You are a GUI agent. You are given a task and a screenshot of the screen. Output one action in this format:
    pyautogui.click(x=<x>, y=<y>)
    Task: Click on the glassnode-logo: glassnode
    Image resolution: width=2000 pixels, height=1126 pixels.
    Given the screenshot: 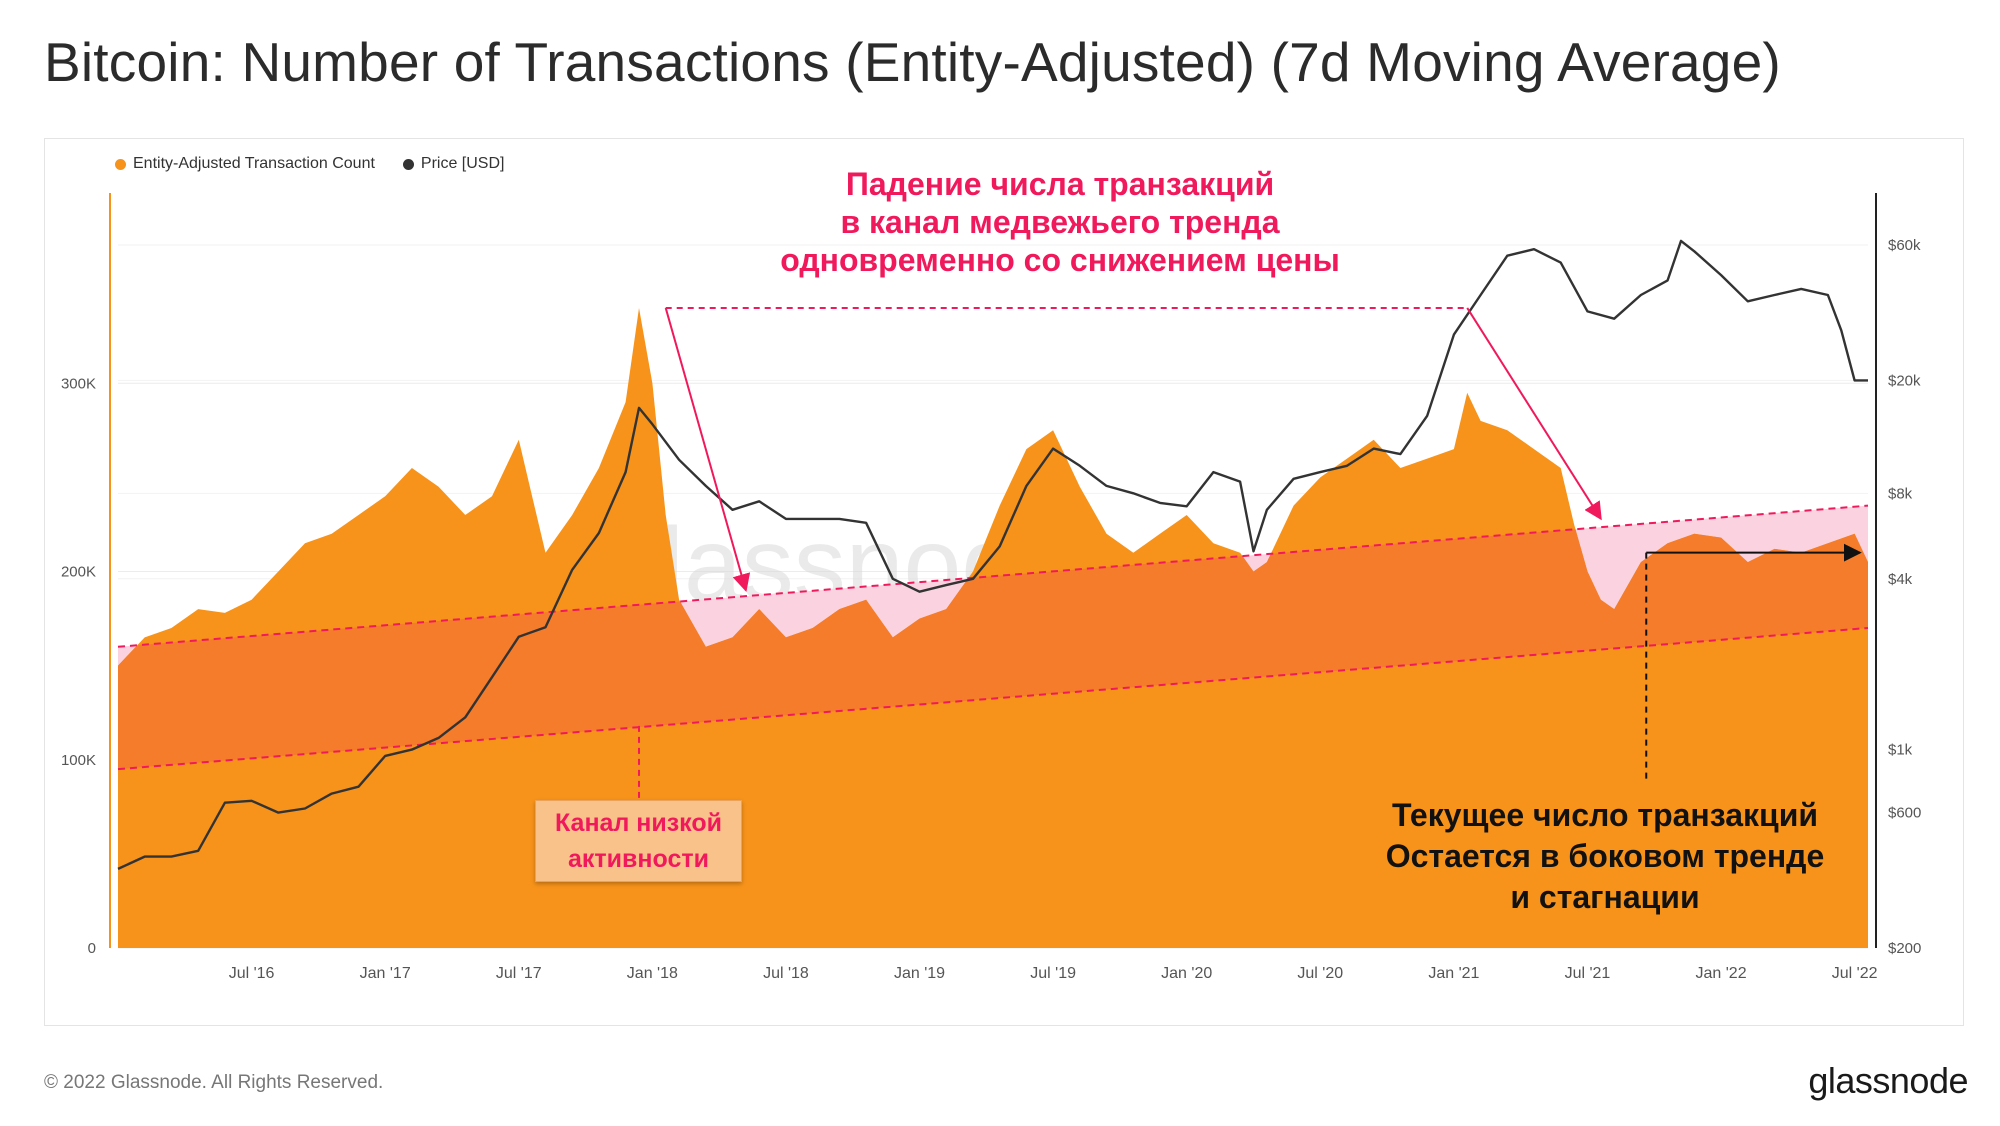 What is the action you would take?
    pyautogui.click(x=1888, y=1080)
    